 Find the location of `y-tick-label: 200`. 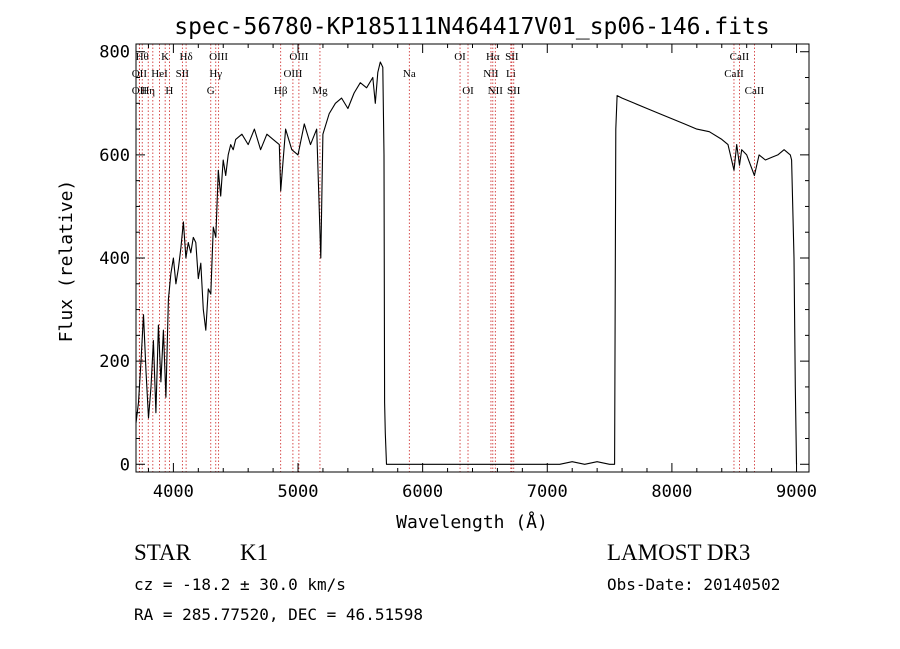

y-tick-label: 200 is located at coordinates (114, 362).